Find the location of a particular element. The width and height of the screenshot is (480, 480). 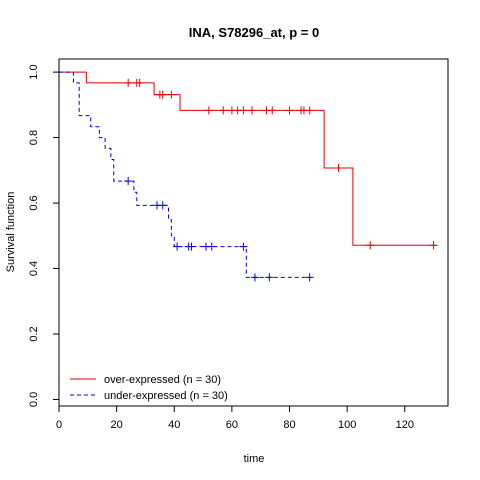

y-tick-label: 1.0 is located at coordinates (34, 71).